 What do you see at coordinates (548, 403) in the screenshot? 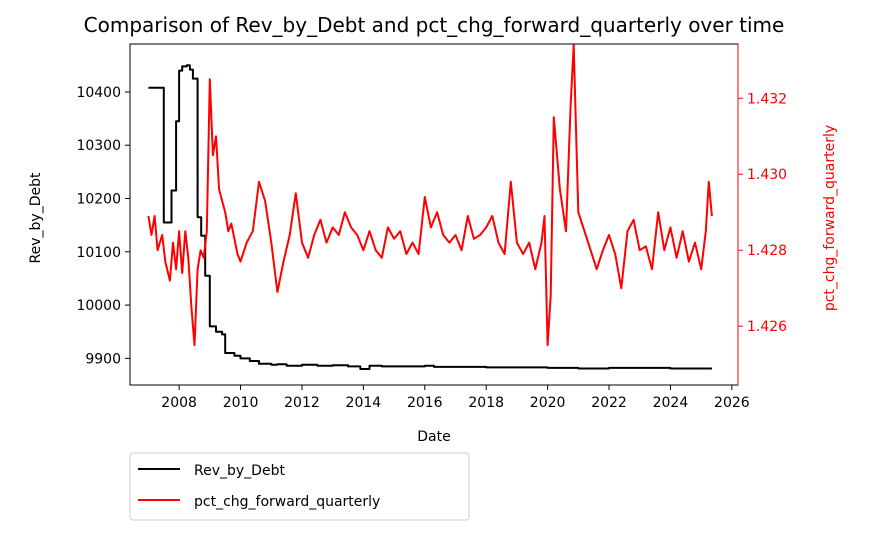
I see `x-tick-label: 2020` at bounding box center [548, 403].